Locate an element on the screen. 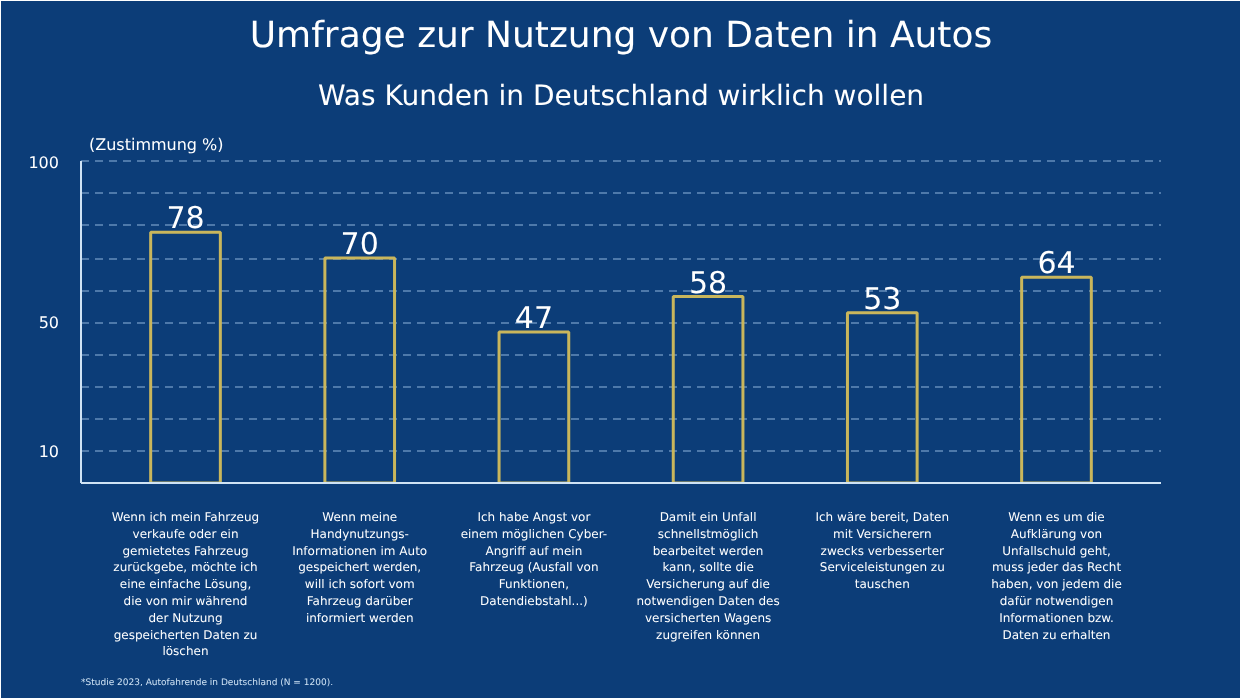 This screenshot has height=698, width=1240. data-label: 53 is located at coordinates (882, 298).